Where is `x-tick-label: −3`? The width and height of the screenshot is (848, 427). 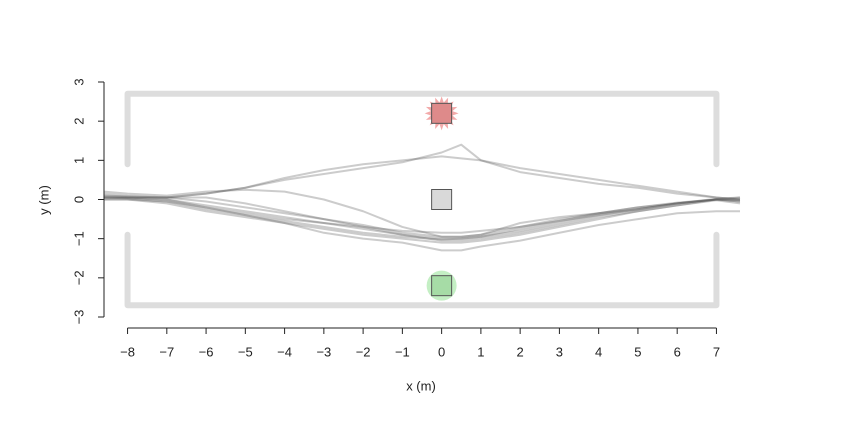
x-tick-label: −3 is located at coordinates (323, 351).